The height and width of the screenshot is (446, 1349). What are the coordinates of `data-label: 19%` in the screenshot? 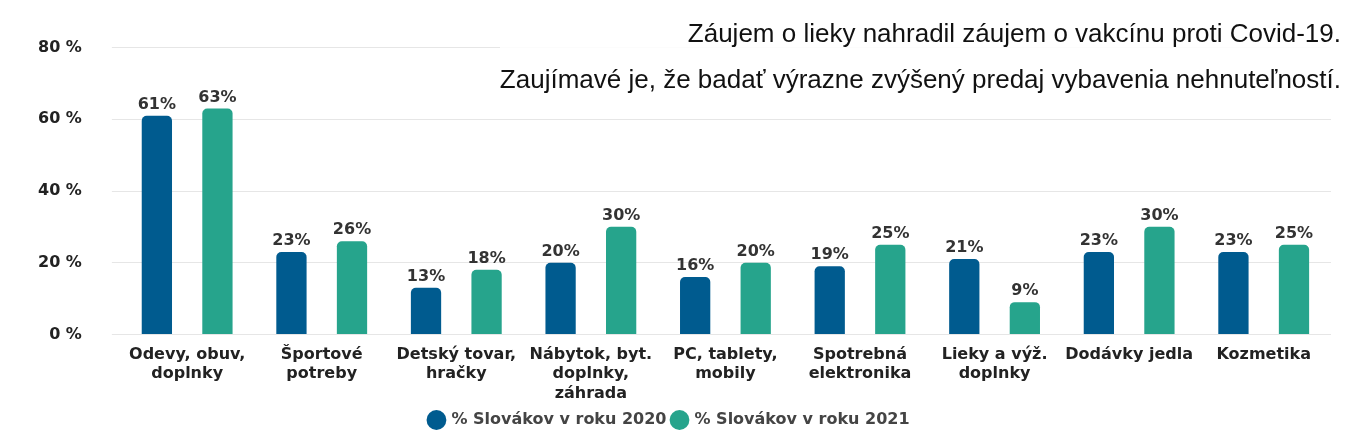 It's located at (829, 254).